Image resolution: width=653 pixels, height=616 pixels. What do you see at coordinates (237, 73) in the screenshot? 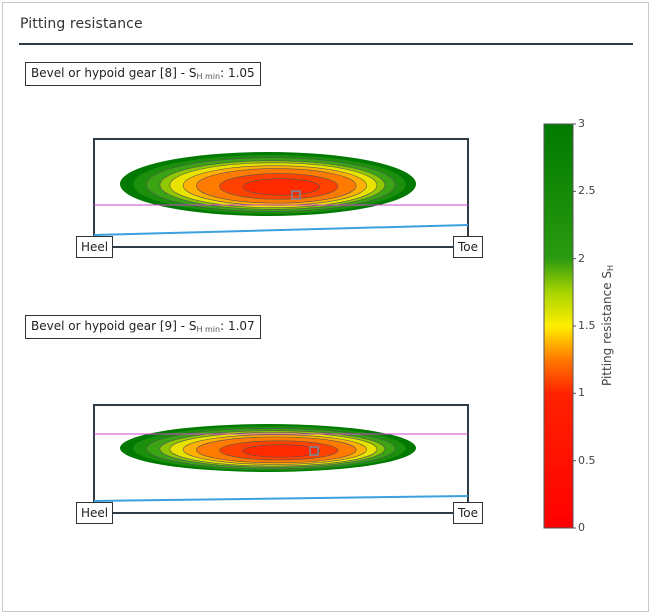
I see `plot-label-gear-8-value: : 1.05` at bounding box center [237, 73].